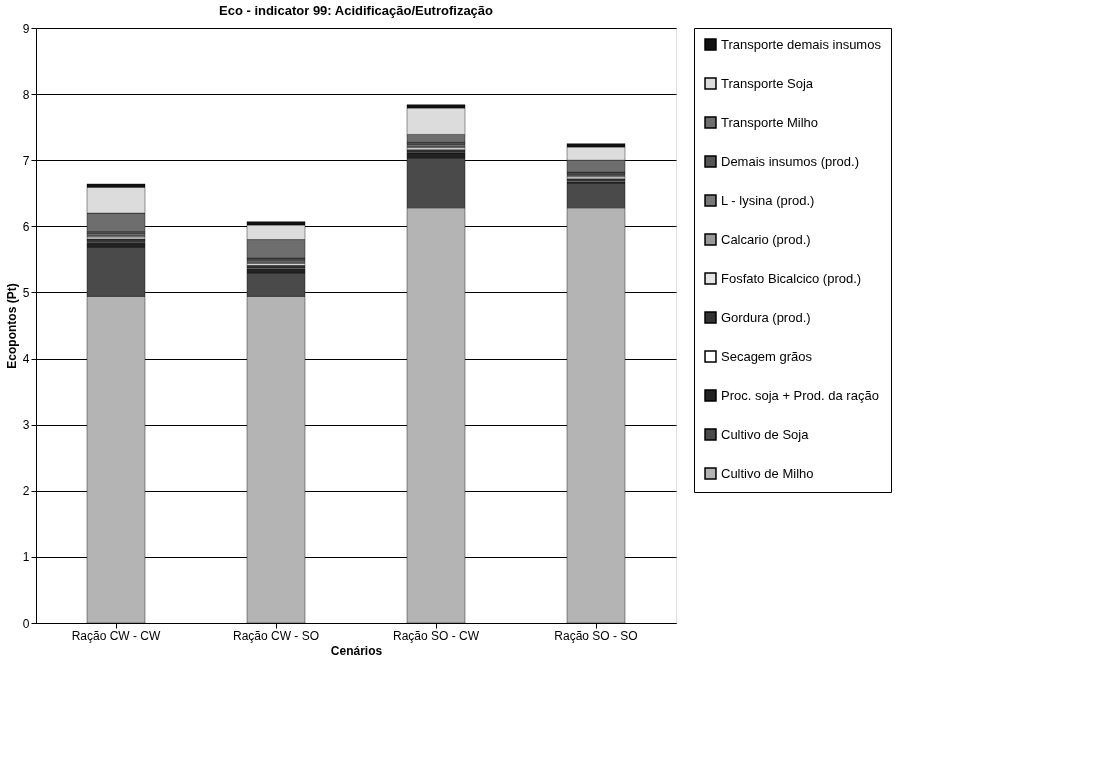 Image resolution: width=1098 pixels, height=762 pixels. I want to click on legend-label: Calcario (prod.), so click(766, 239).